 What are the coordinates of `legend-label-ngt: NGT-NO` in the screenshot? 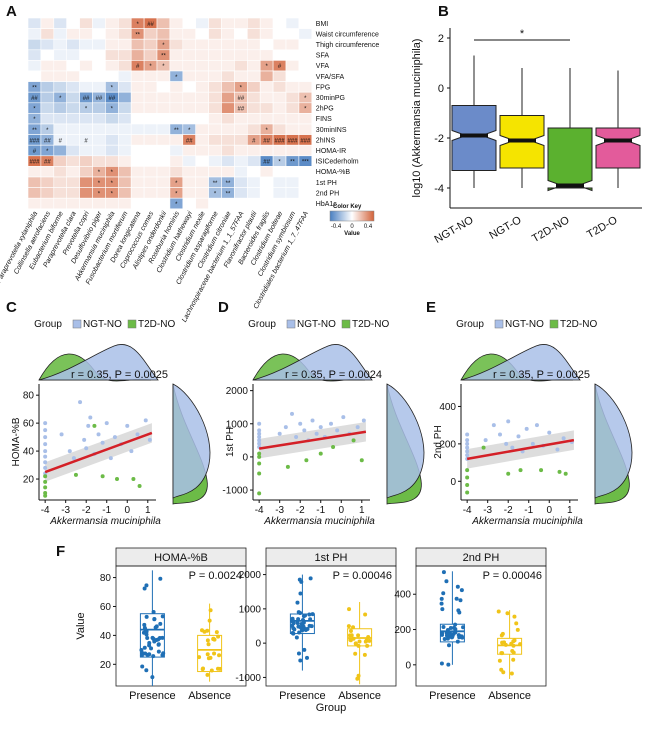 It's located at (524, 324).